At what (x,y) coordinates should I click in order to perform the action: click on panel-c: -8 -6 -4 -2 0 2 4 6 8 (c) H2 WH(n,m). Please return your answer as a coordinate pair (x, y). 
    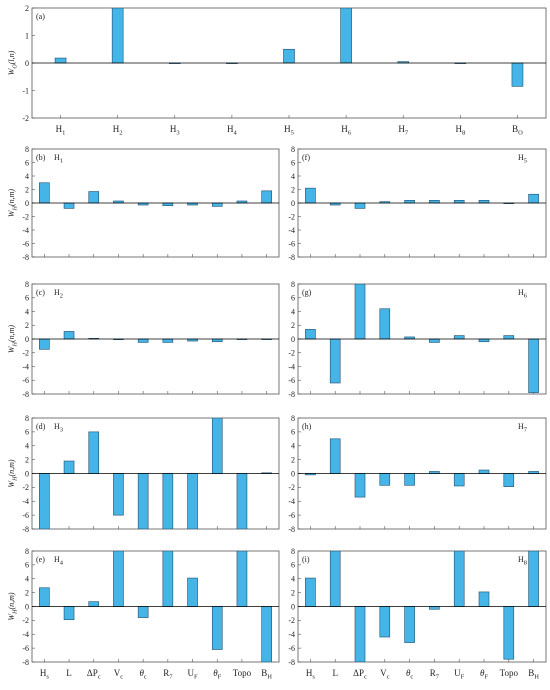
    Looking at the image, I should click on (143, 339).